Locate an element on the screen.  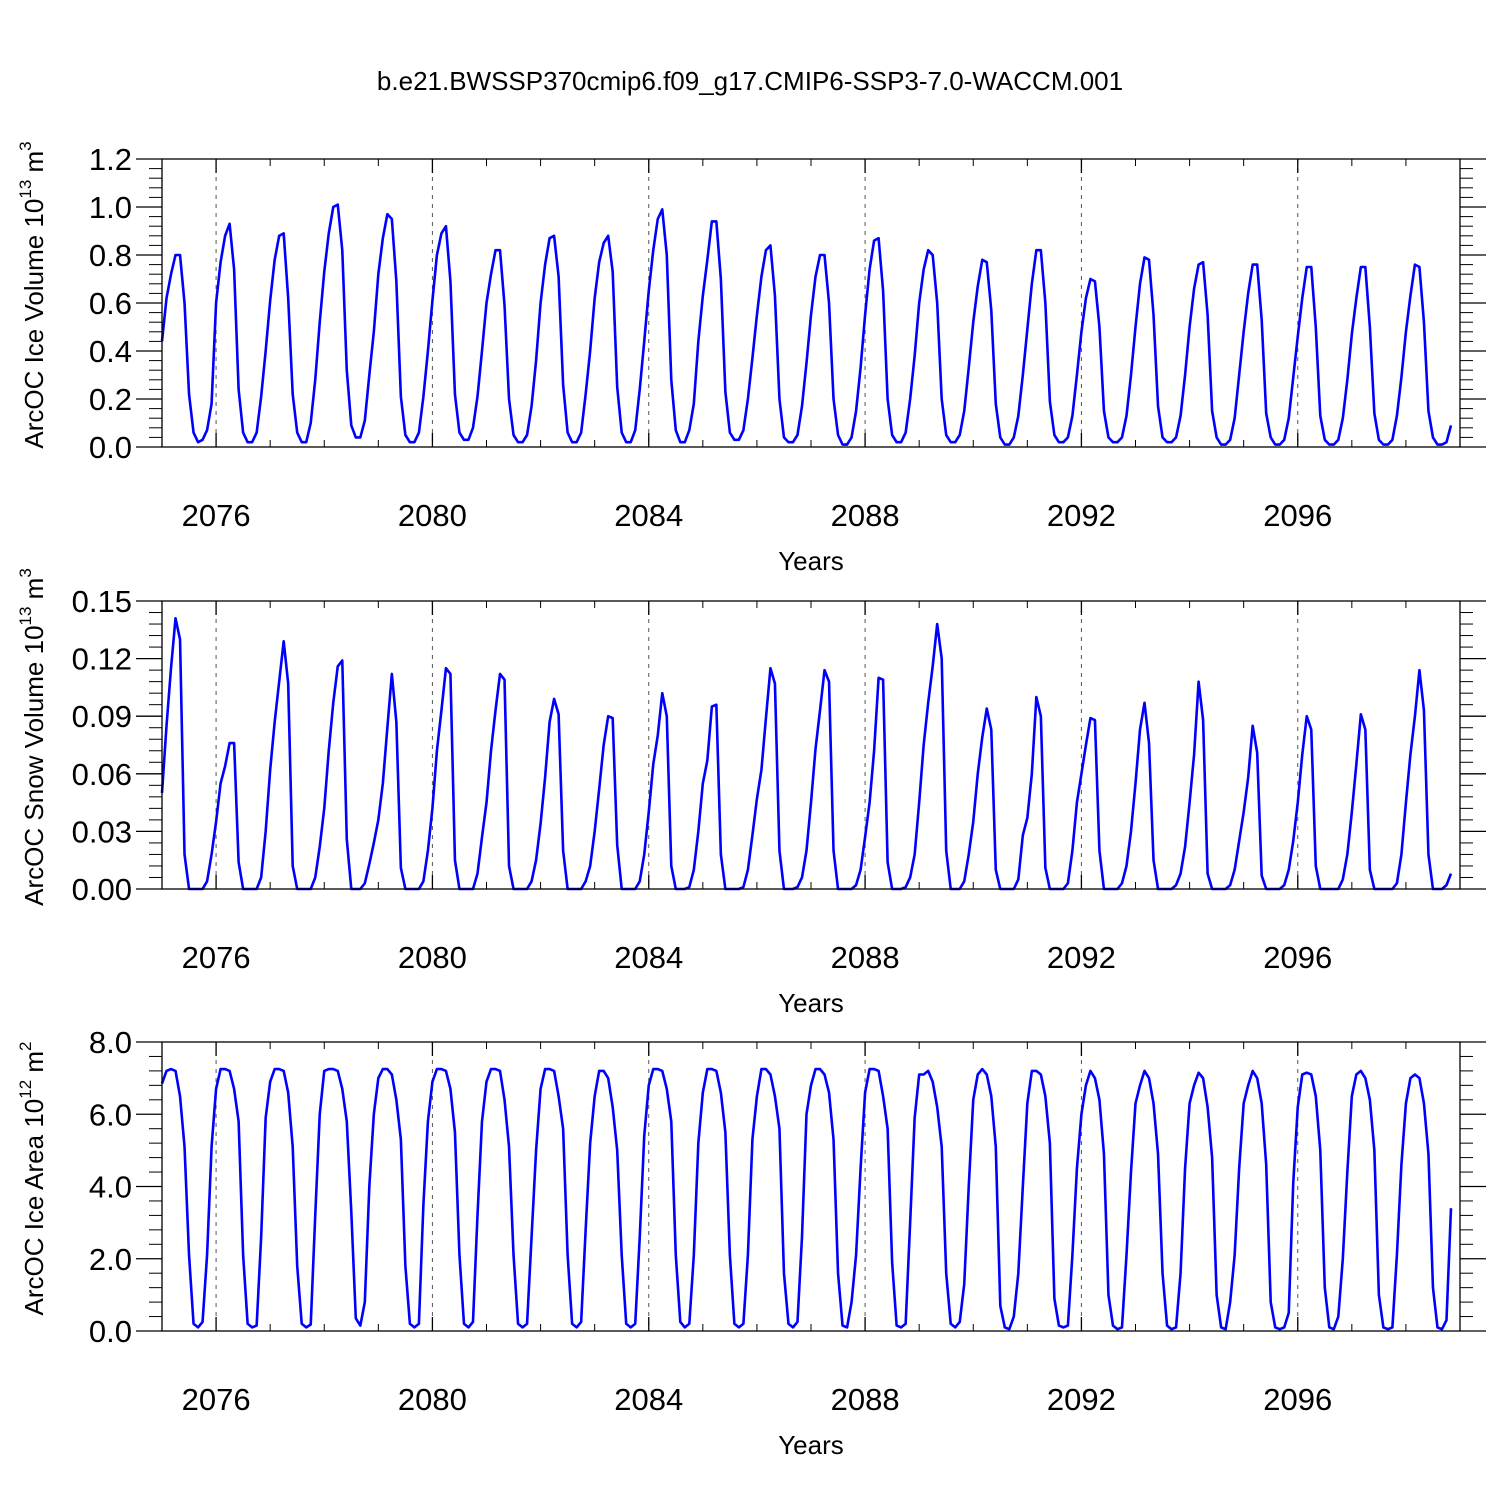
y-tick-label: 6.0 is located at coordinates (110, 1114).